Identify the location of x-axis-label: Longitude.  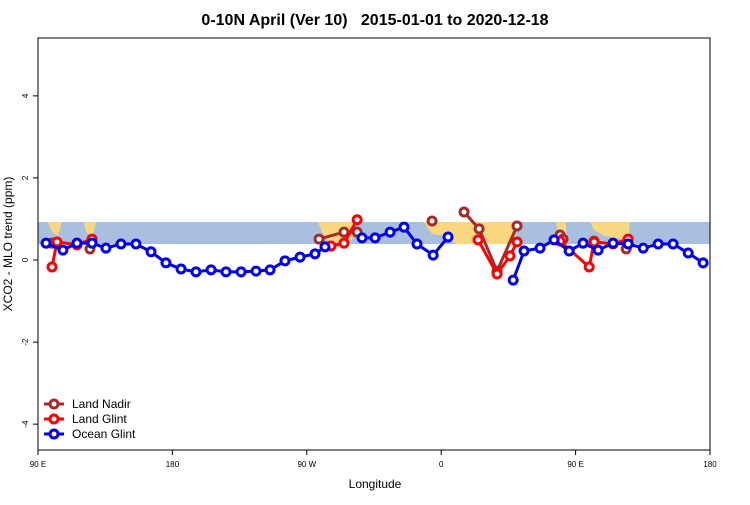
(375, 484).